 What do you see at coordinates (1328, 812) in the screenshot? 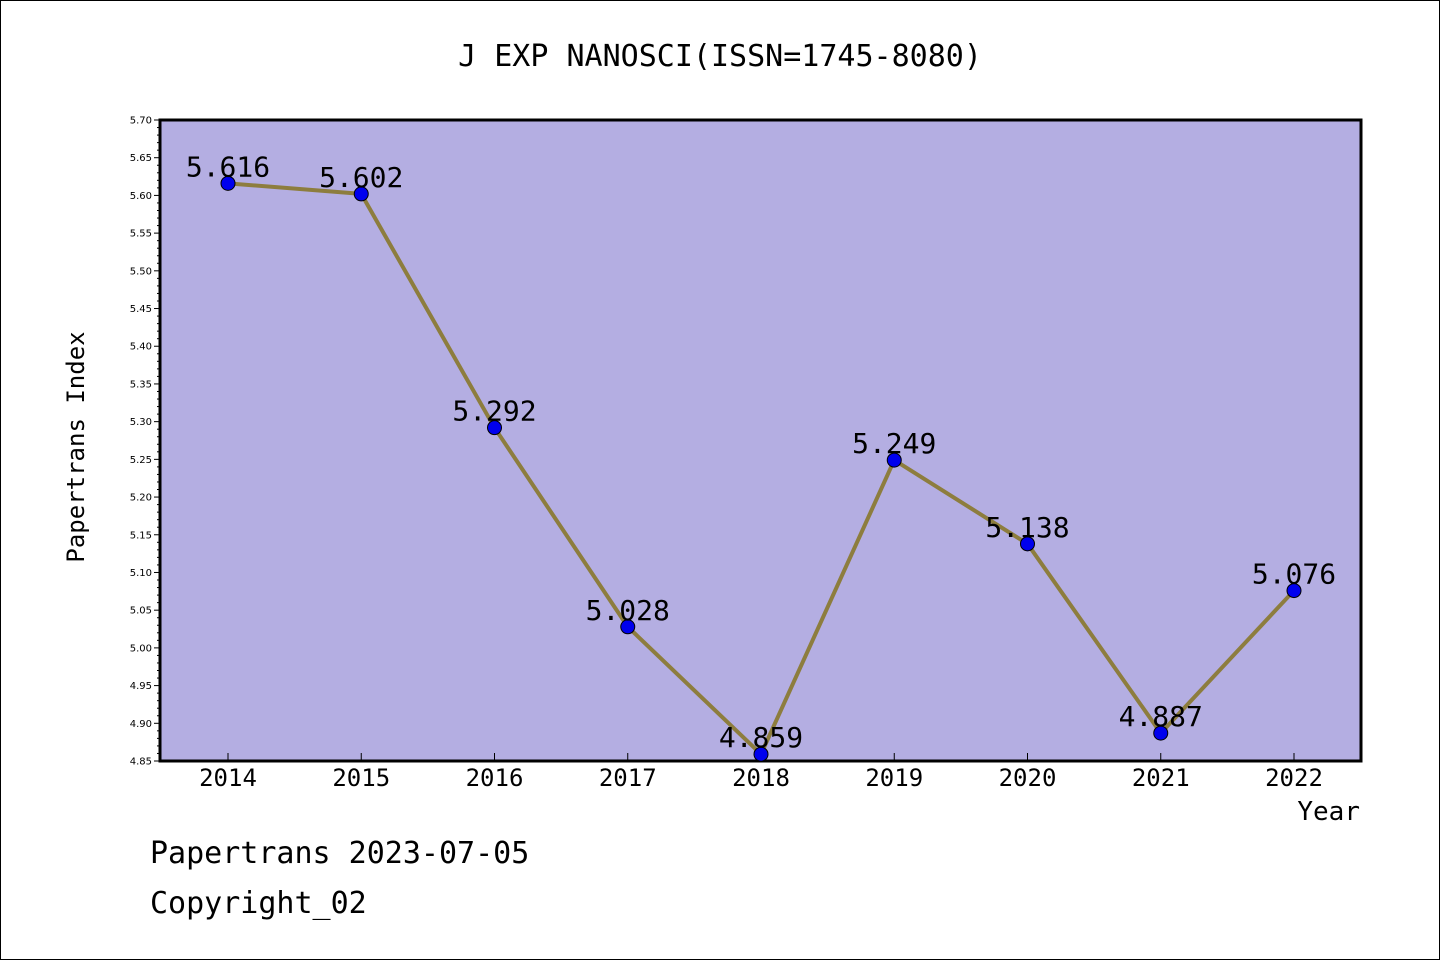
I see `x-axis-label: Year` at bounding box center [1328, 812].